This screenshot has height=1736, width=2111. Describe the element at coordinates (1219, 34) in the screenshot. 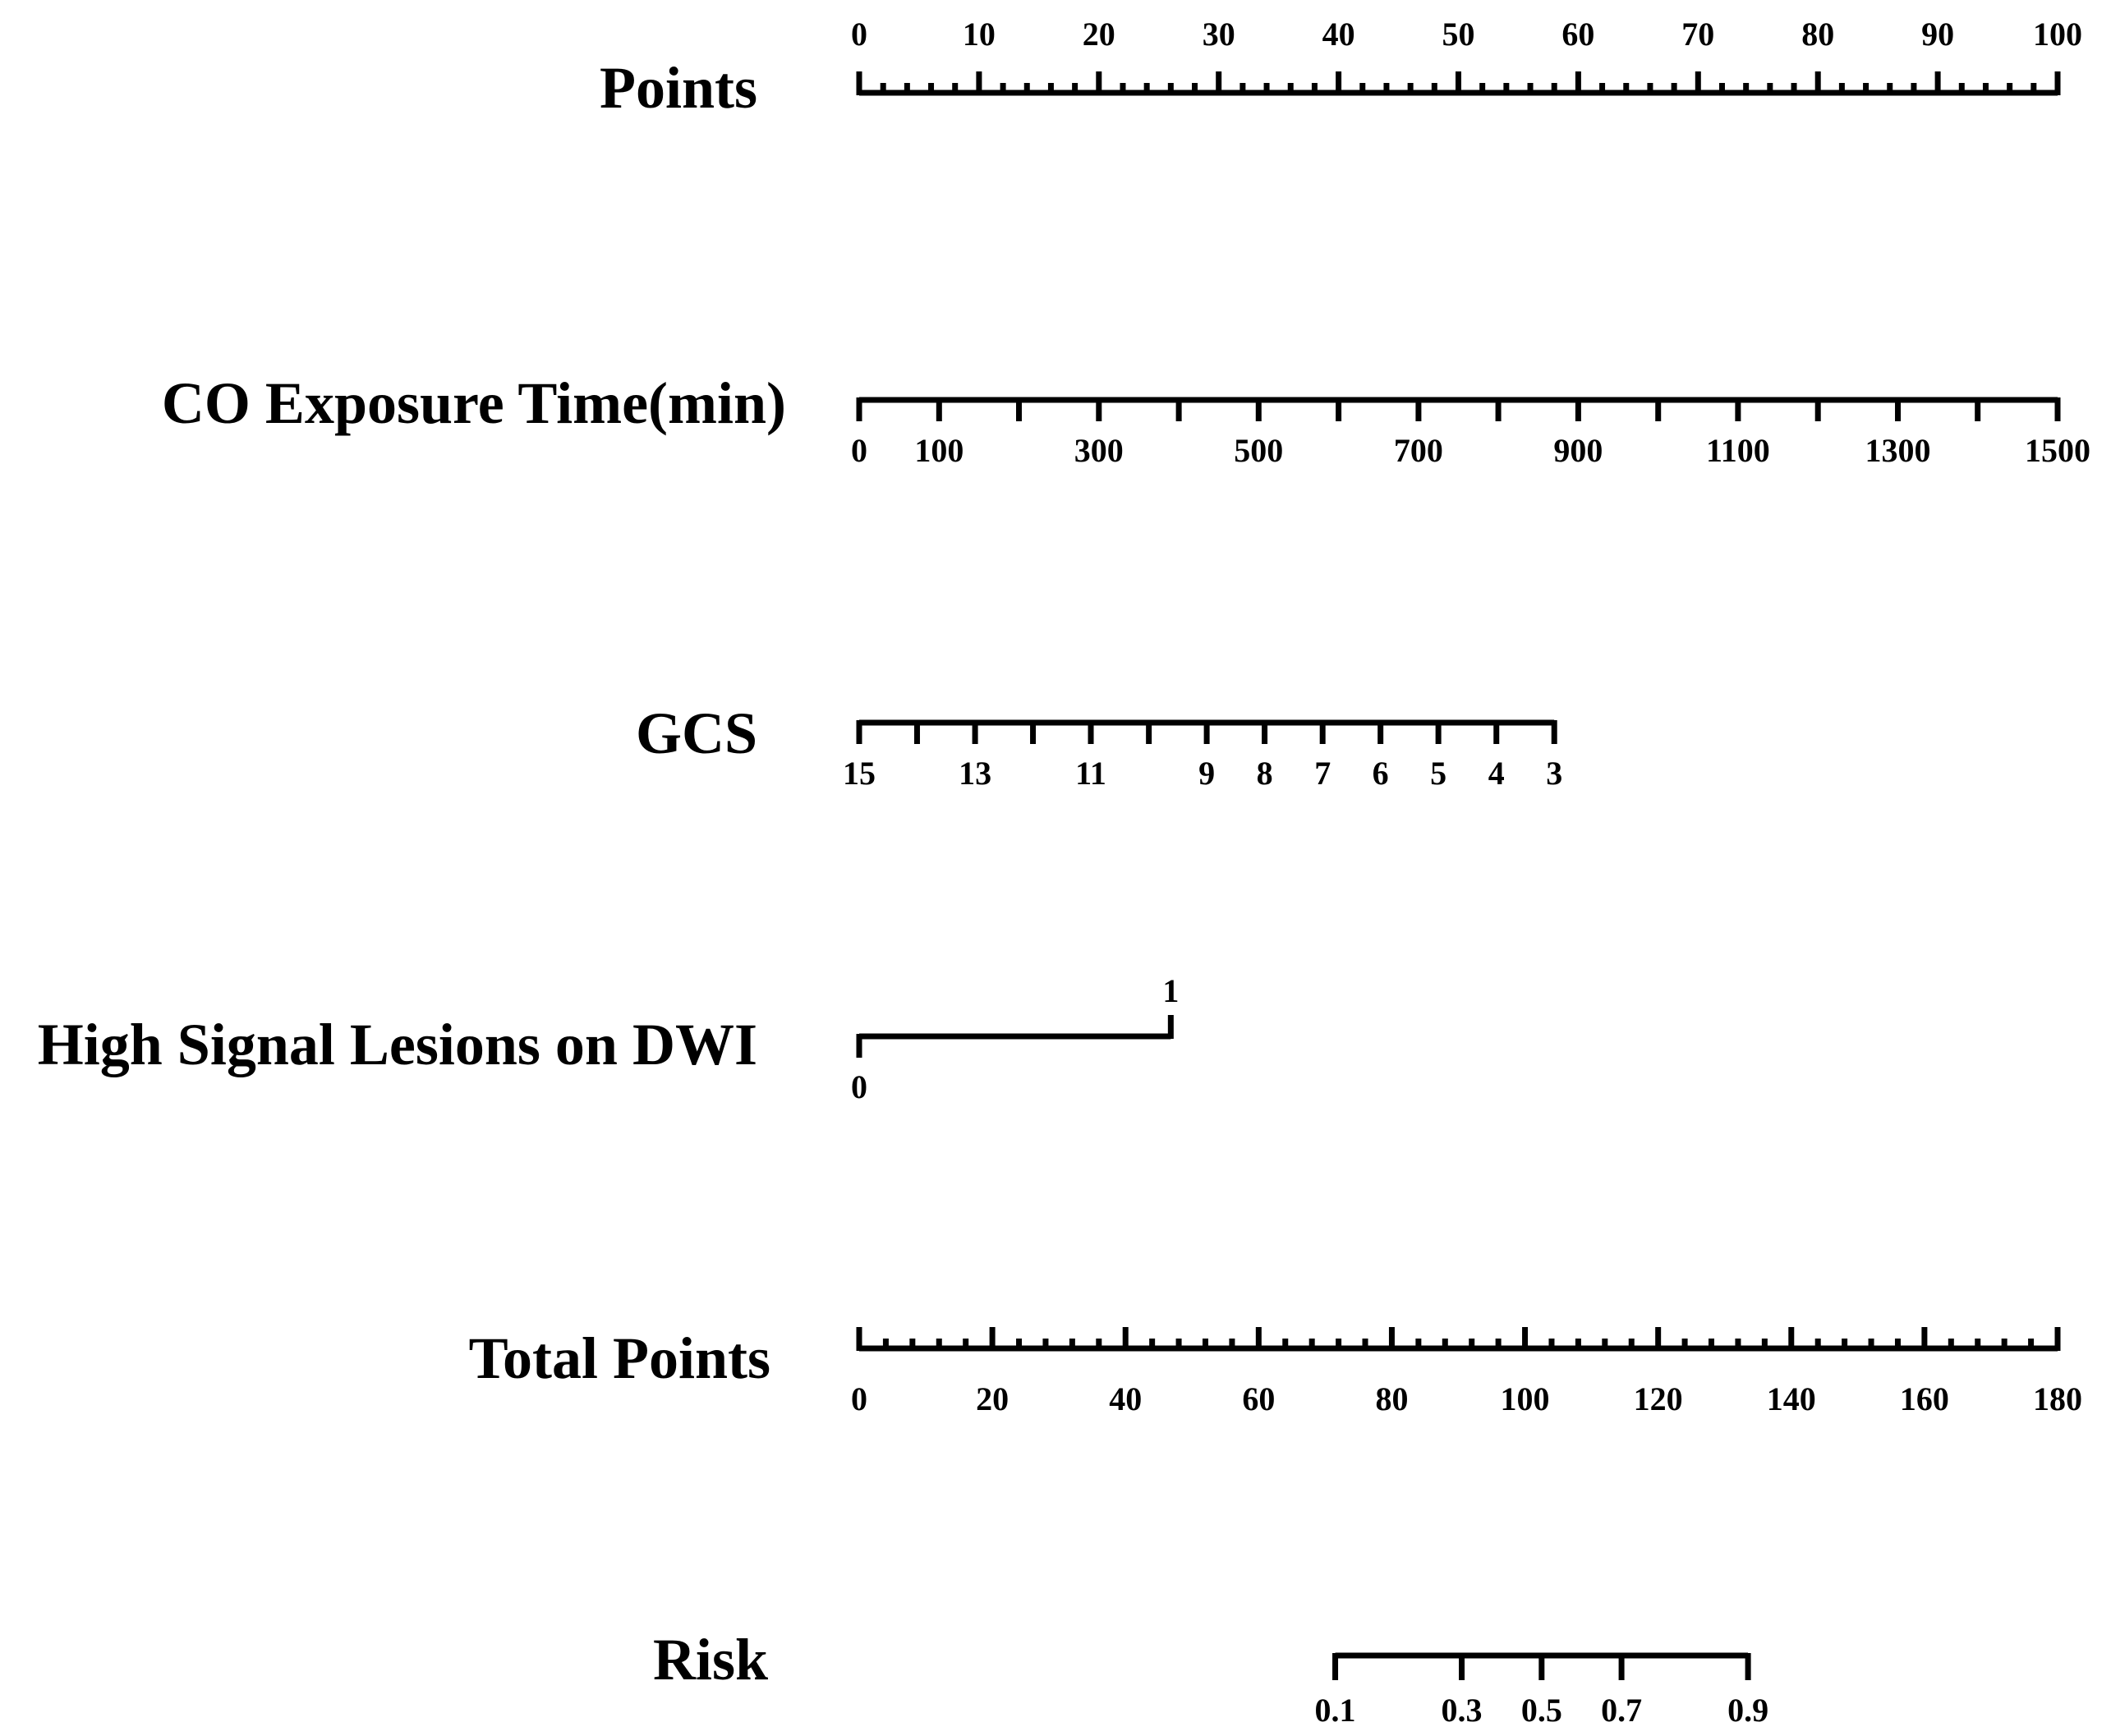

I see `tick-label: 30` at that location.